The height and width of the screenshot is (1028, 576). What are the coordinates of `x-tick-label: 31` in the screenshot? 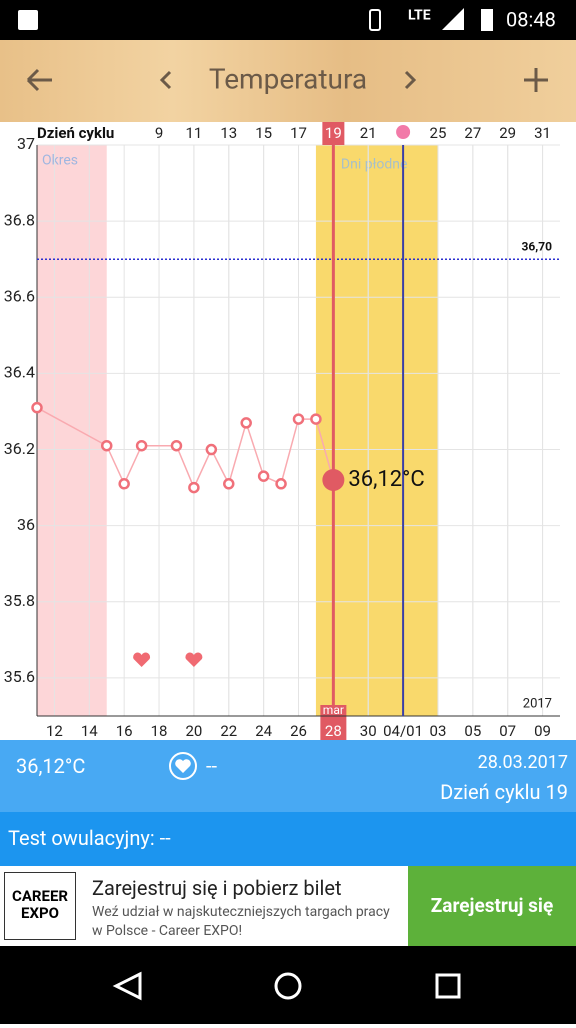 It's located at (542, 133).